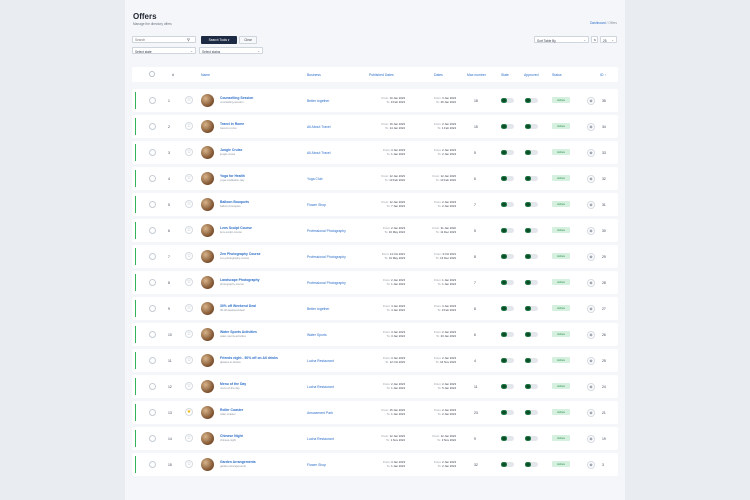 The image size is (750, 500). What do you see at coordinates (152, 74) in the screenshot?
I see `select-all-checkbox` at bounding box center [152, 74].